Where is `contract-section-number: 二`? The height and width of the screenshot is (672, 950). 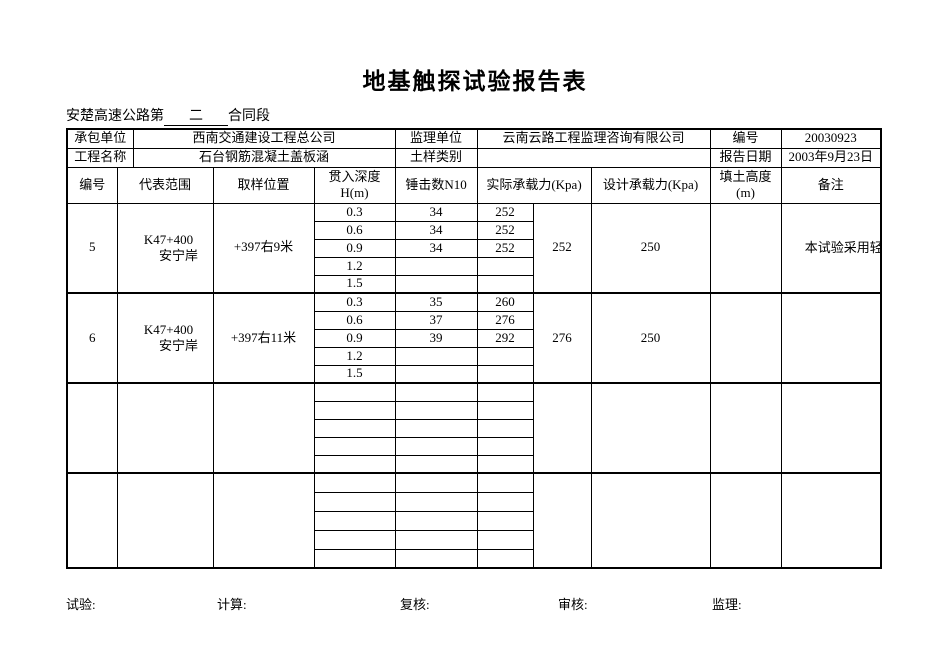 contract-section-number: 二 is located at coordinates (196, 115).